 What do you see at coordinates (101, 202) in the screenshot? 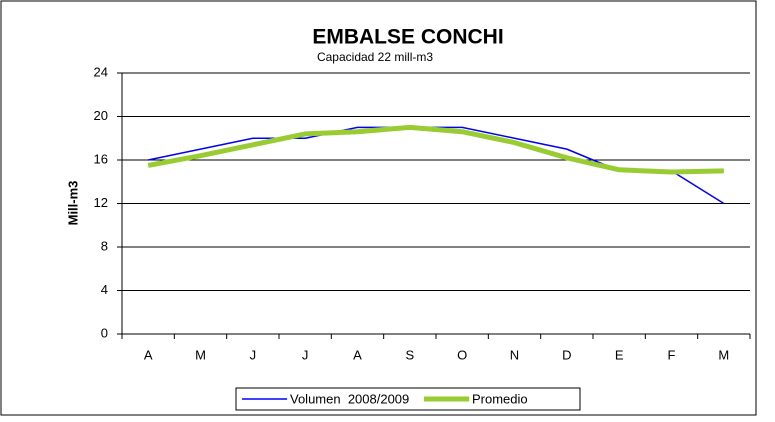
I see `y-tick-label: 12` at bounding box center [101, 202].